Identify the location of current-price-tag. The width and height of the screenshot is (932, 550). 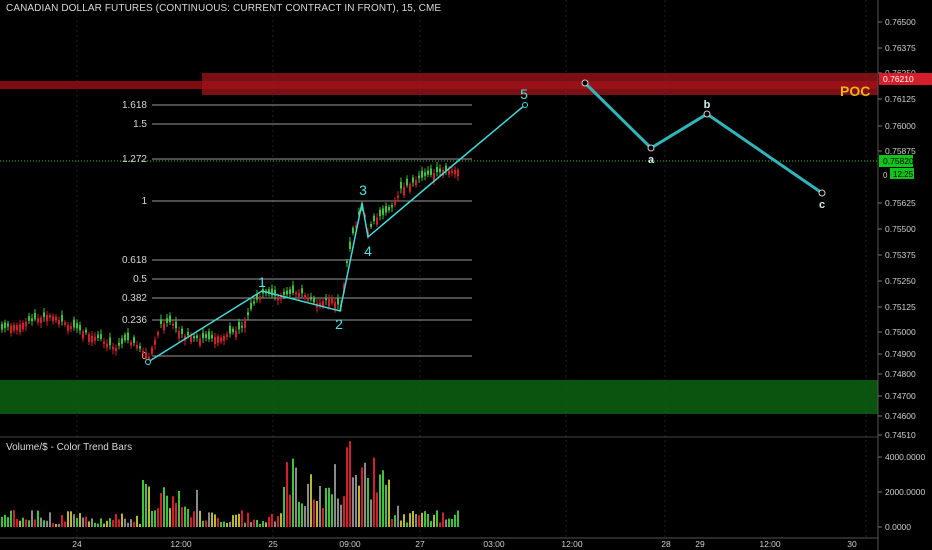
(896, 161).